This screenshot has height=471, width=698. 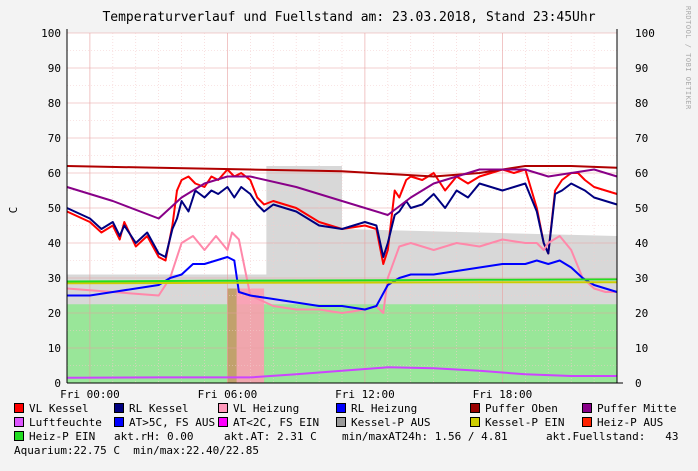 What do you see at coordinates (521, 408) in the screenshot?
I see `legend-label: Puffer Oben` at bounding box center [521, 408].